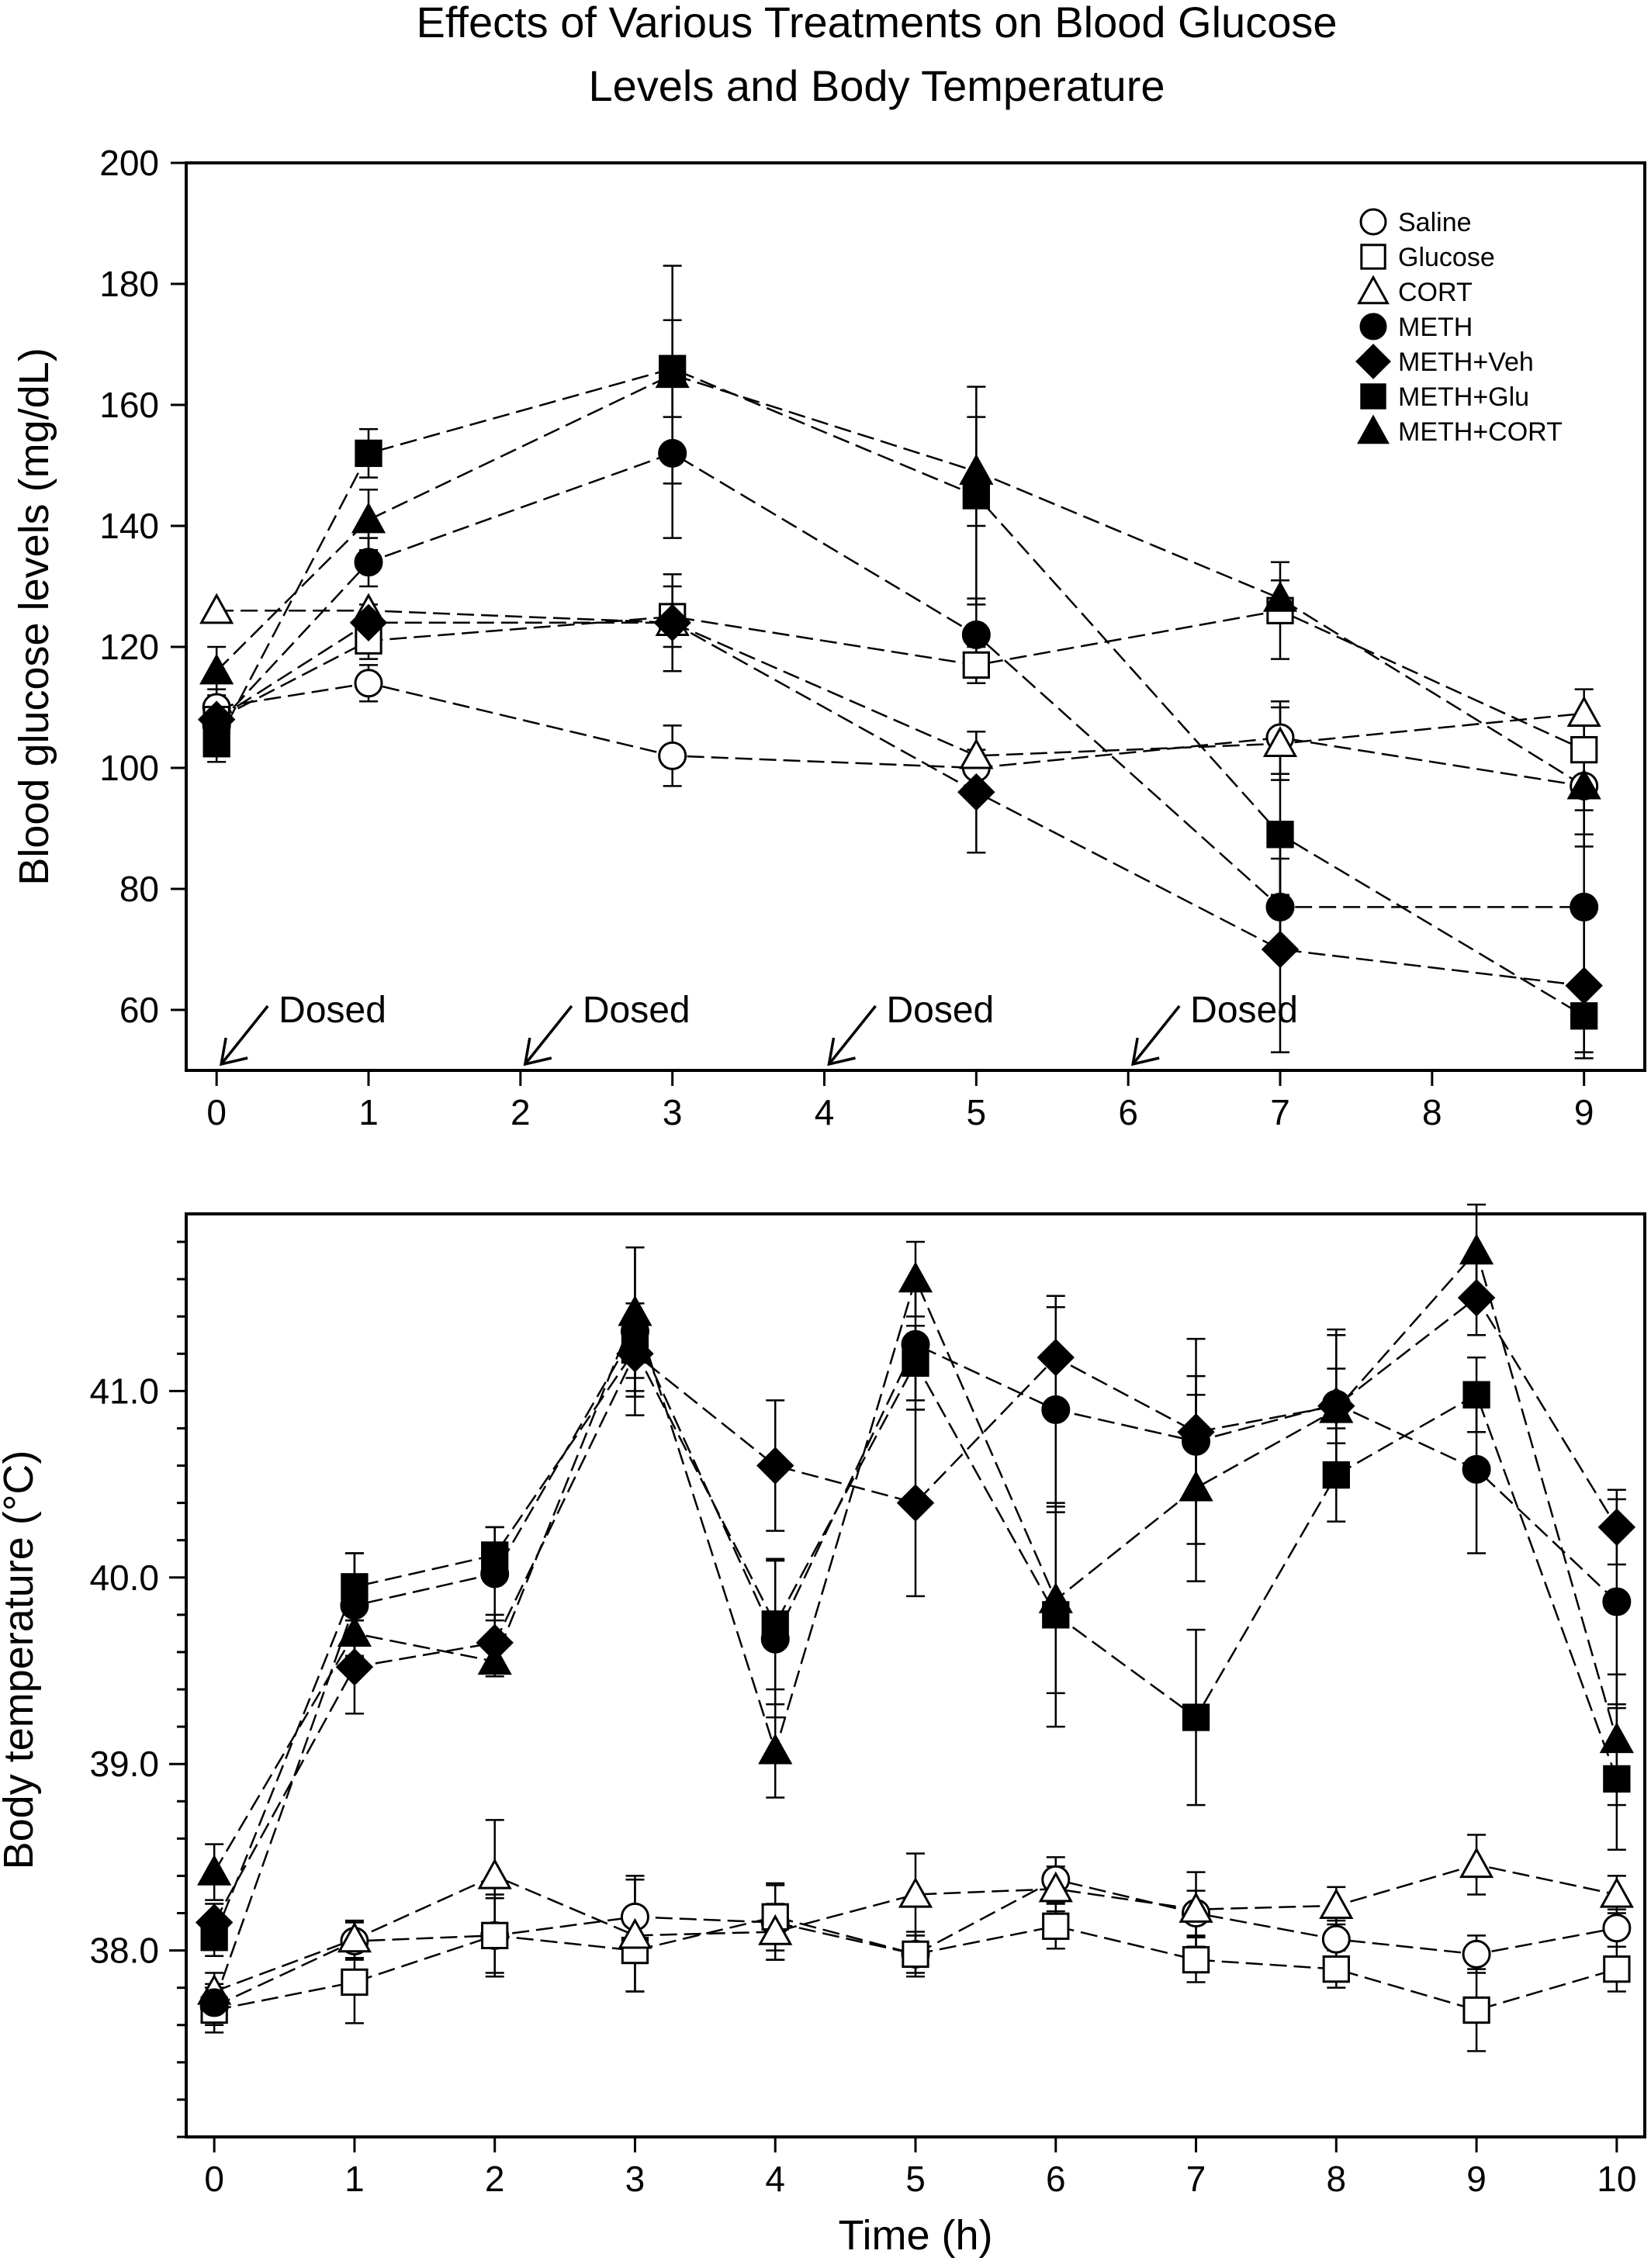  I want to click on legend-label-cort: CORT, so click(1435, 292).